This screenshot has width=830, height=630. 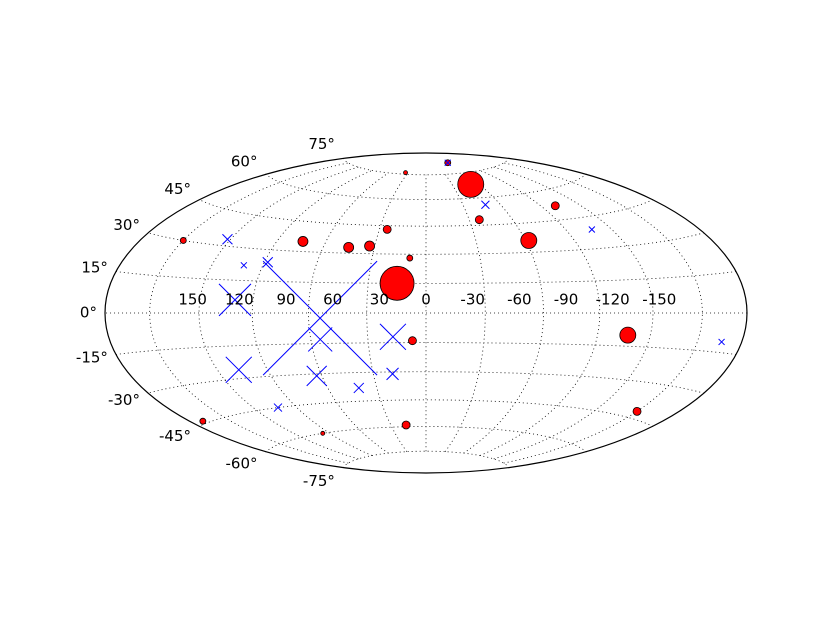 What do you see at coordinates (88, 313) in the screenshot?
I see `y-tick-label: 0°` at bounding box center [88, 313].